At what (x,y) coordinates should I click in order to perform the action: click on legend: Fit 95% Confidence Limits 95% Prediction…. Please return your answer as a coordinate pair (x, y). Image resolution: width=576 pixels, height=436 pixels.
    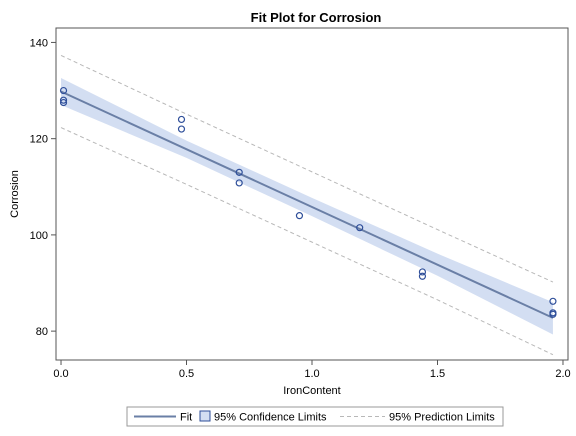
    Looking at the image, I should click on (315, 416).